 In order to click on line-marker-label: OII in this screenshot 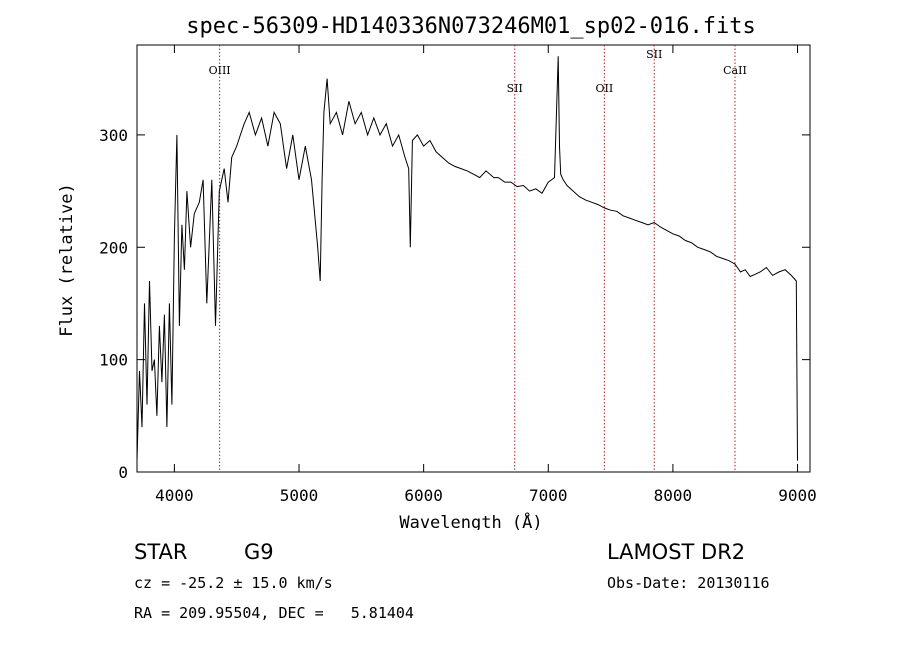, I will do `click(605, 88)`.